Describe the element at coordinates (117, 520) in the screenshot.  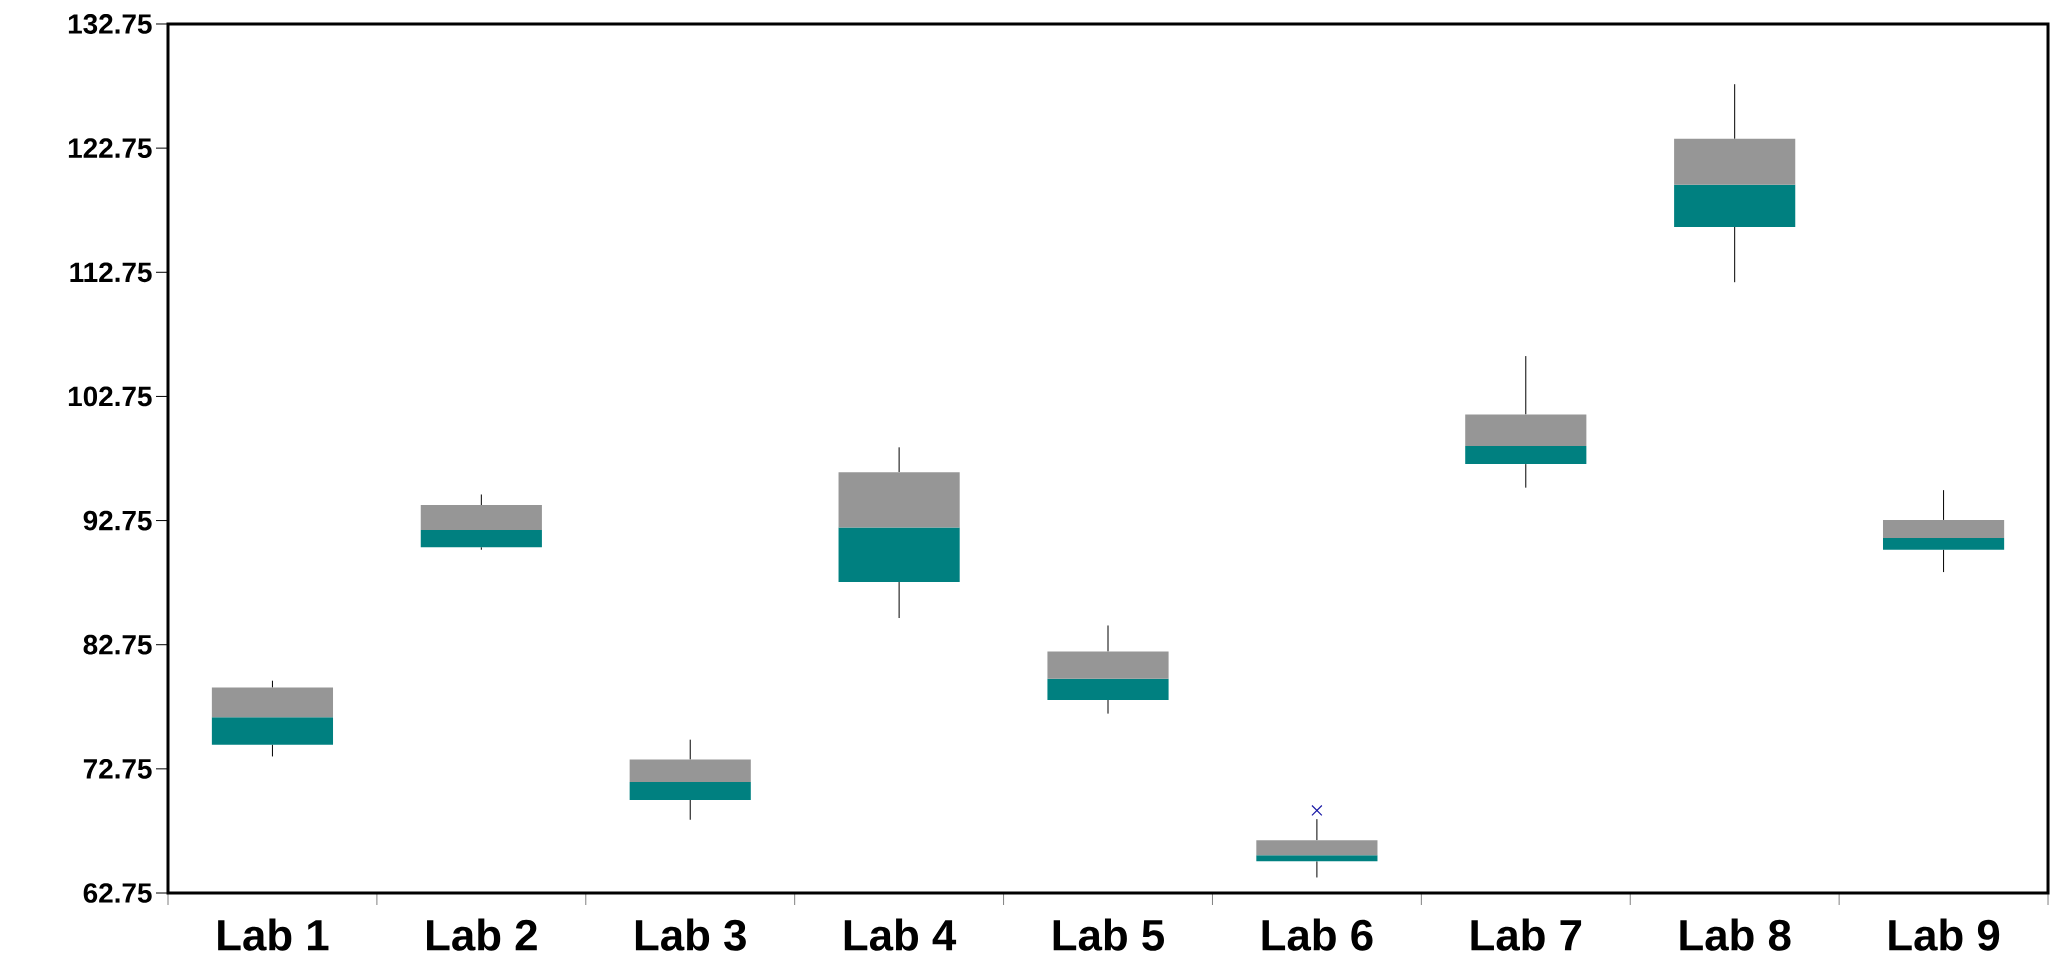
I see `y-tick-label: 92.75` at that location.